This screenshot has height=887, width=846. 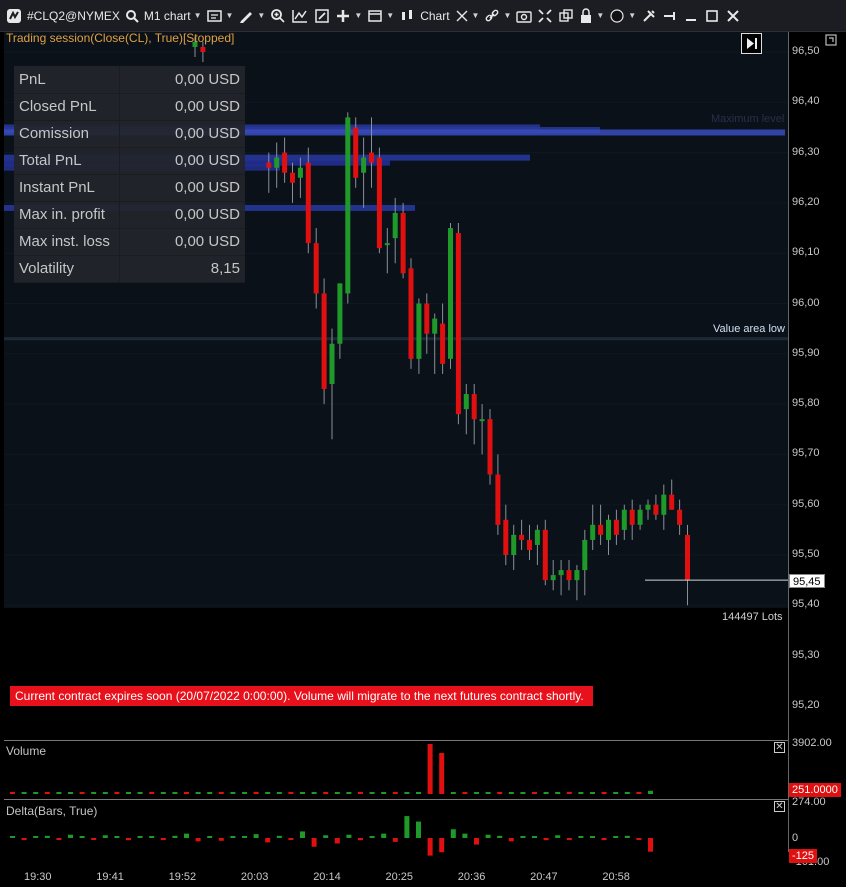 I want to click on value-area-low-label: Value area low, so click(x=749, y=329).